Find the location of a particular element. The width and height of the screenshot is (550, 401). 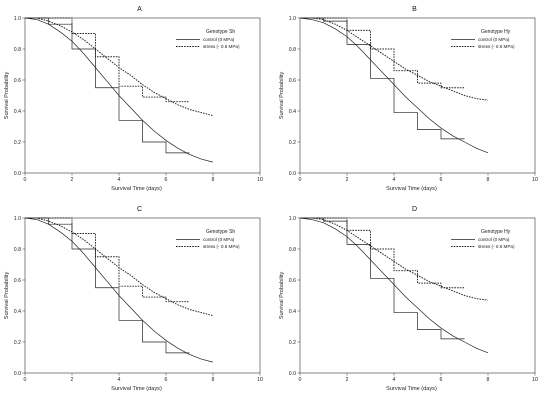

panel-letter: A is located at coordinates (139, 9).